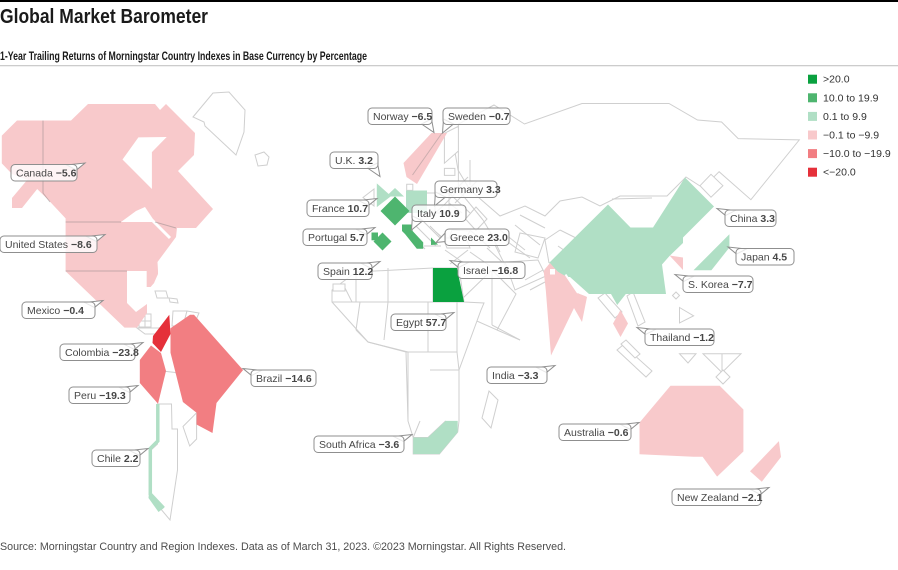 The width and height of the screenshot is (898, 570). What do you see at coordinates (348, 272) in the screenshot?
I see `svg-text: Spain 12.2` at bounding box center [348, 272].